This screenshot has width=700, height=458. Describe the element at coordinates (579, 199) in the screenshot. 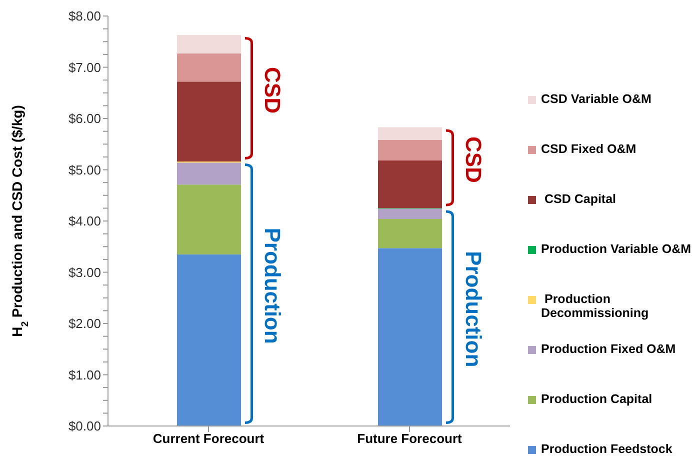

I see `legend-label: CSD Capital` at that location.